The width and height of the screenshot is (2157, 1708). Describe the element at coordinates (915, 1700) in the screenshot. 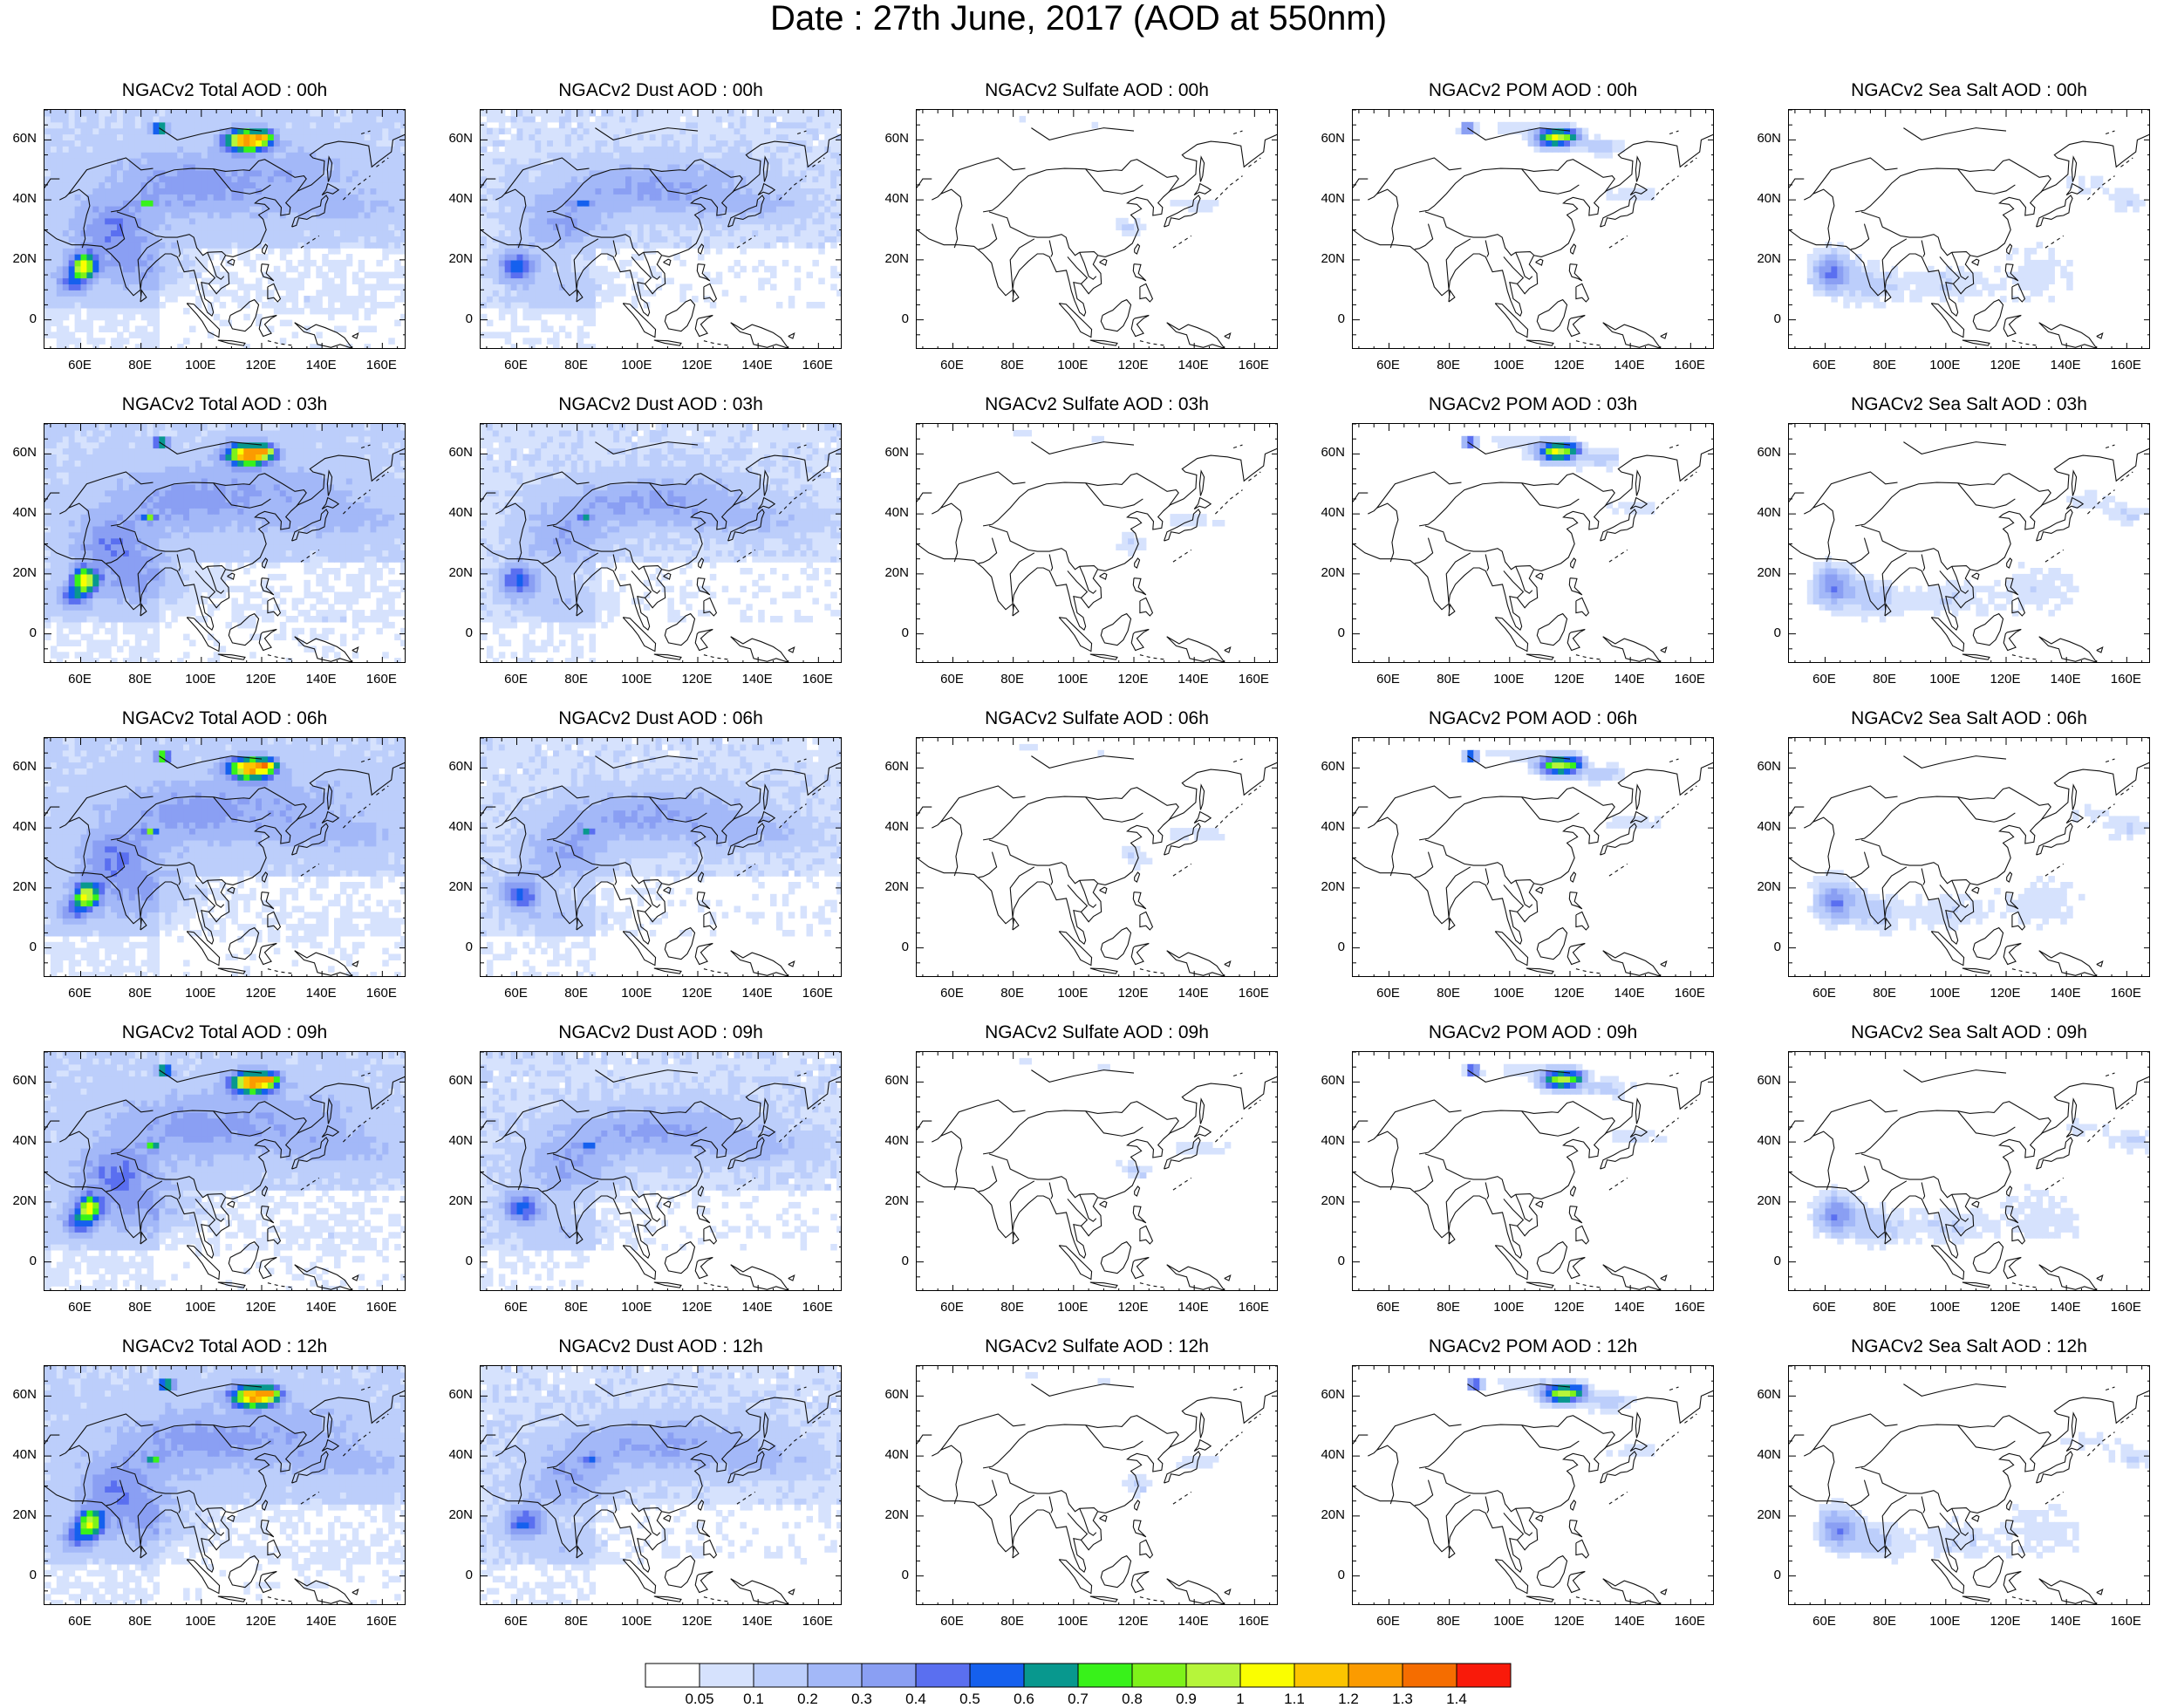

I see `colorbar-label: 0.4` at that location.